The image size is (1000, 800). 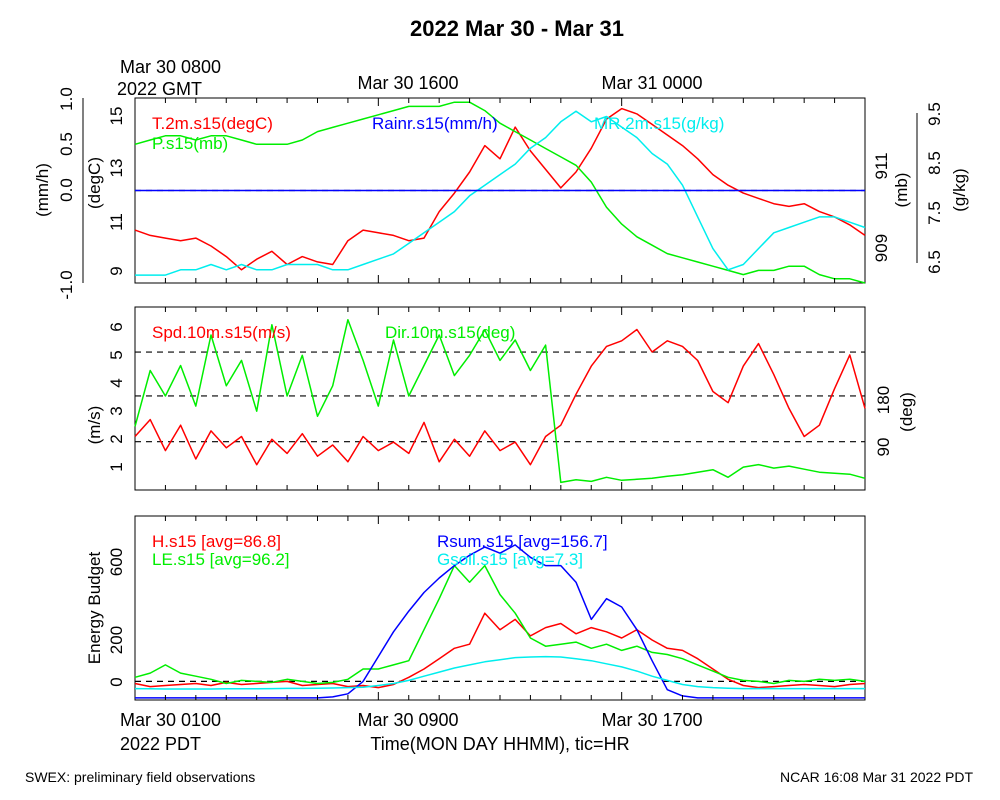 I want to click on energy-tick-label: 200, so click(x=116, y=640).